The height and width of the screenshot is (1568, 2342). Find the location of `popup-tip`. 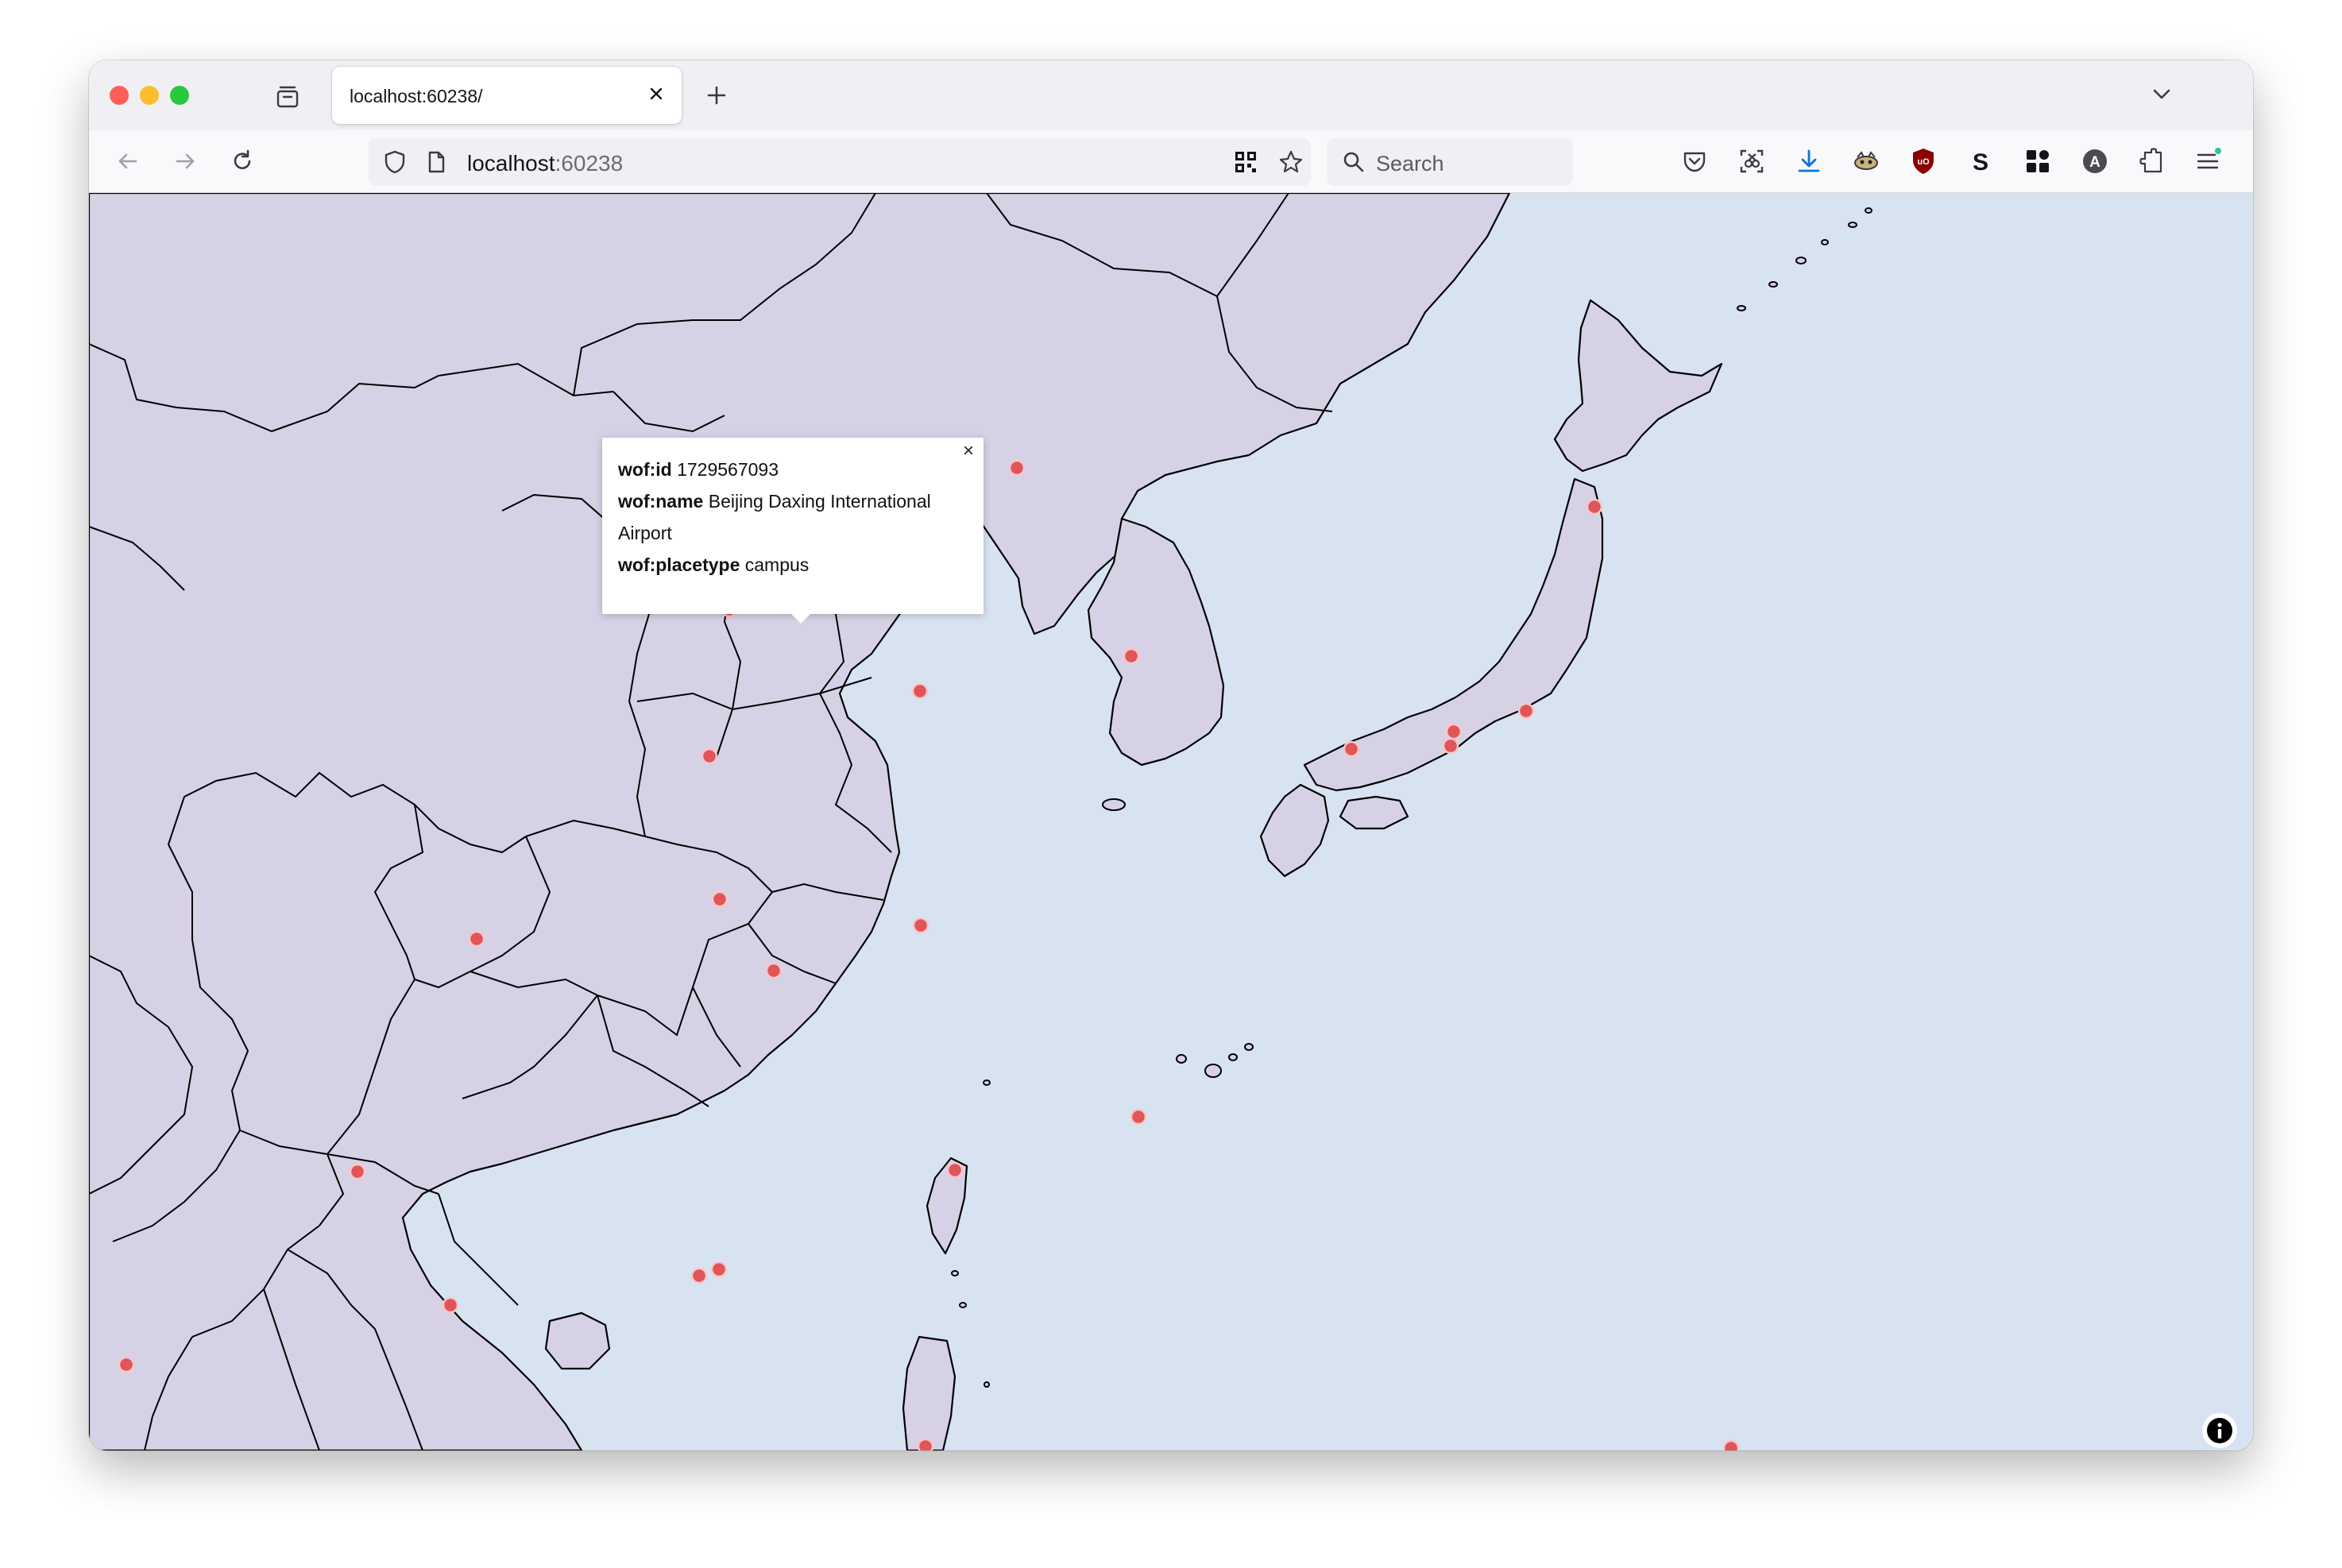

popup-tip is located at coordinates (801, 619).